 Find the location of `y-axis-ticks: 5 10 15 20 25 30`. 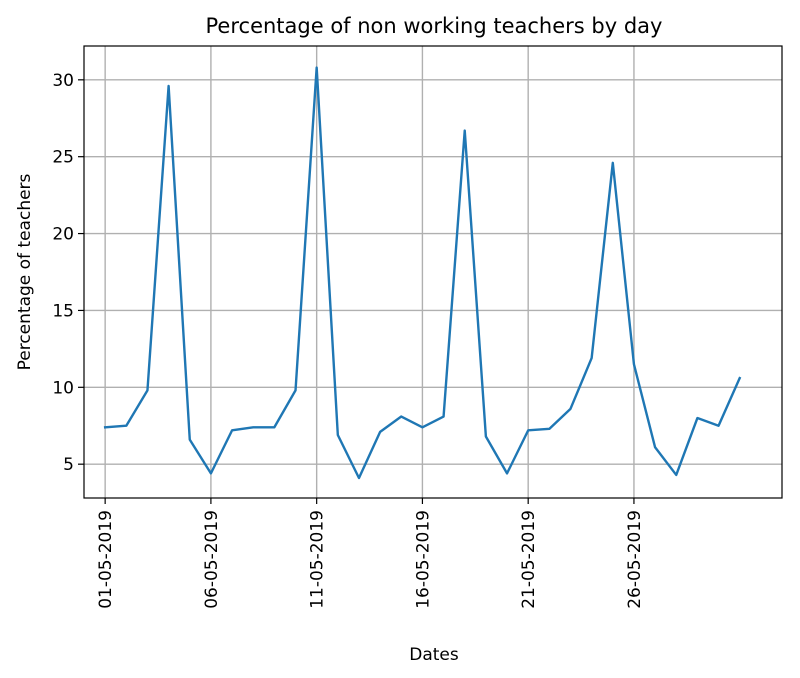

y-axis-ticks: 5 10 15 20 25 30 is located at coordinates (68, 273).